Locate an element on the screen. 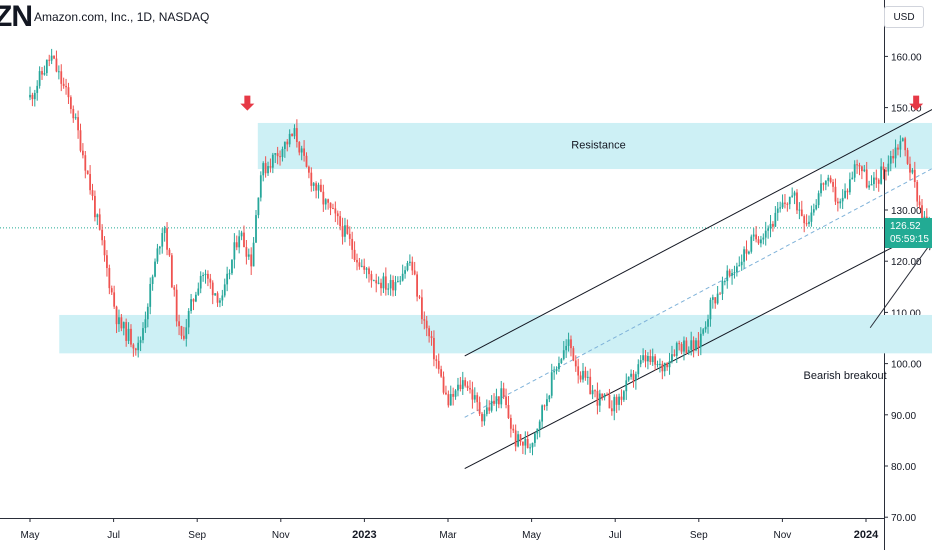 This screenshot has width=932, height=555. time-tick-label: 2024 is located at coordinates (866, 535).